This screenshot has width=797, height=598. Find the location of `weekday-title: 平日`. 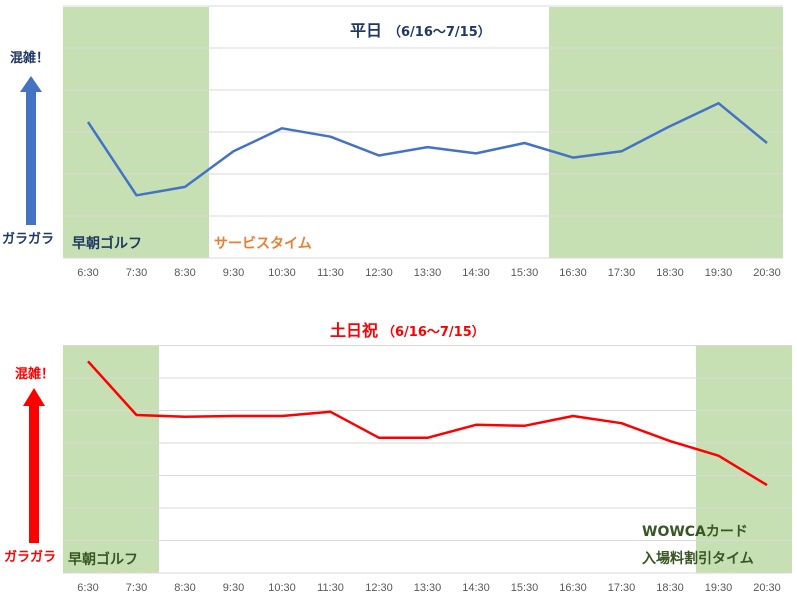

weekday-title: 平日 is located at coordinates (366, 30).